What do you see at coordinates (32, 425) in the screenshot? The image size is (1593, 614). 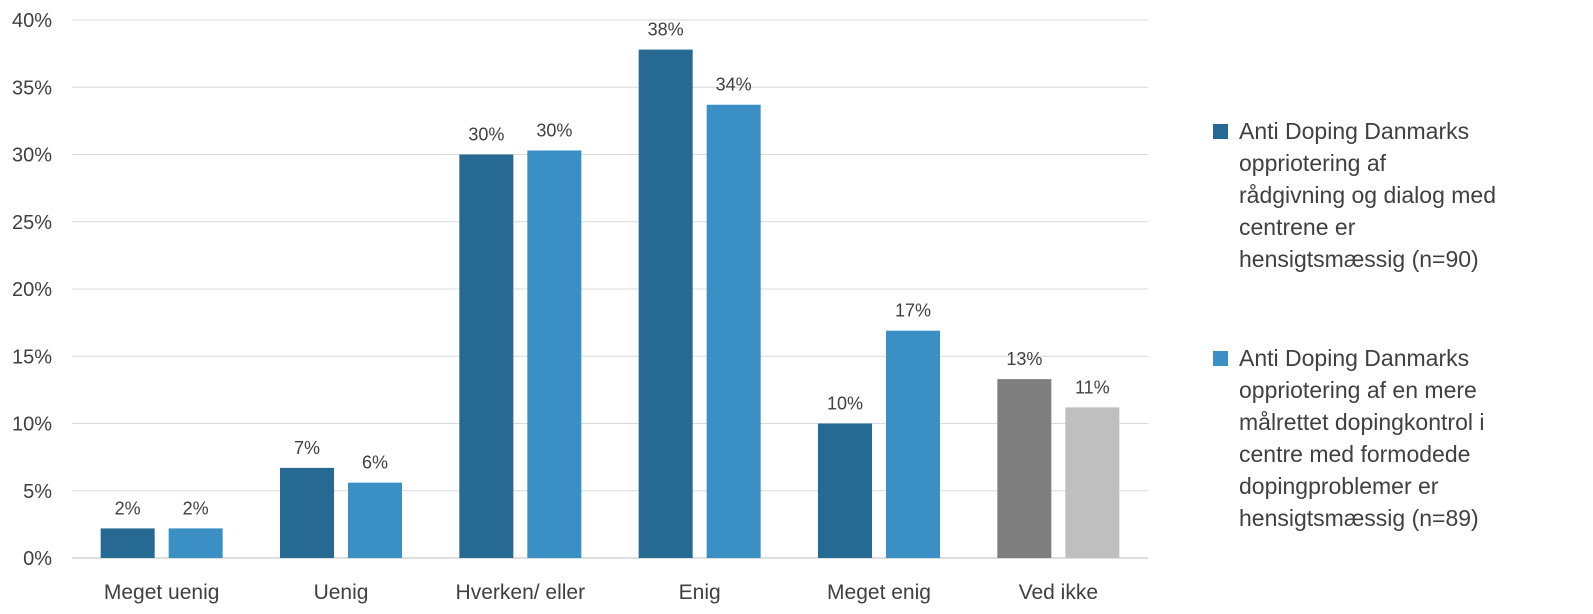 I see `y-tick-label: 10%` at bounding box center [32, 425].